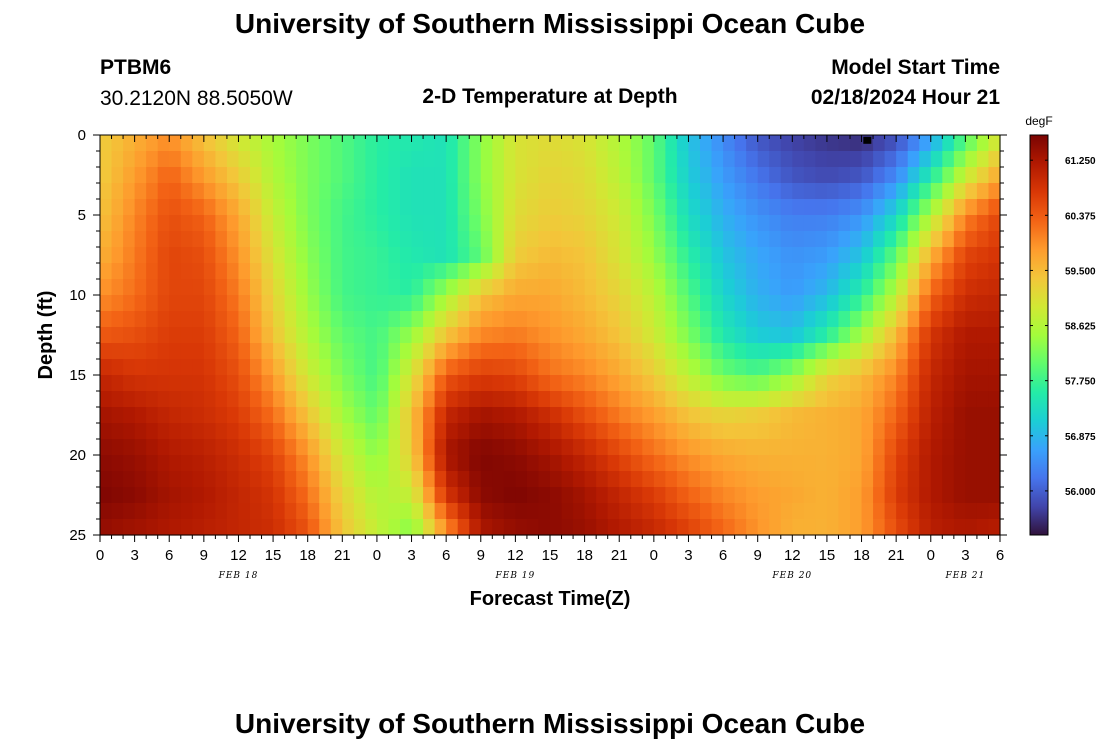  Describe the element at coordinates (905, 97) in the screenshot. I see `model-start-value: 02/18/2024 Hour 21` at that location.